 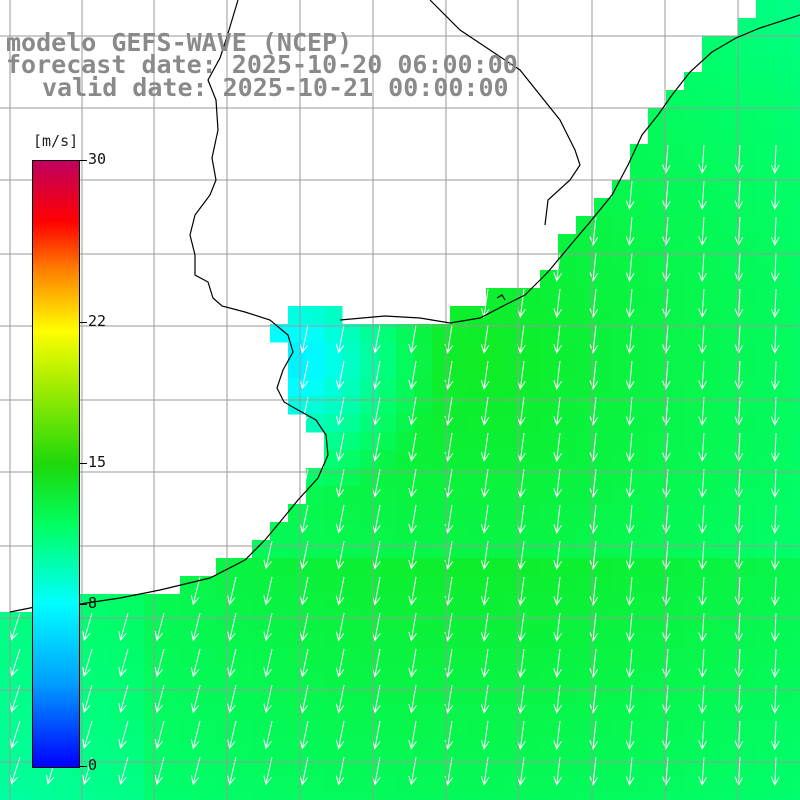 I want to click on colorbar-tick-label: 22, so click(x=97, y=320).